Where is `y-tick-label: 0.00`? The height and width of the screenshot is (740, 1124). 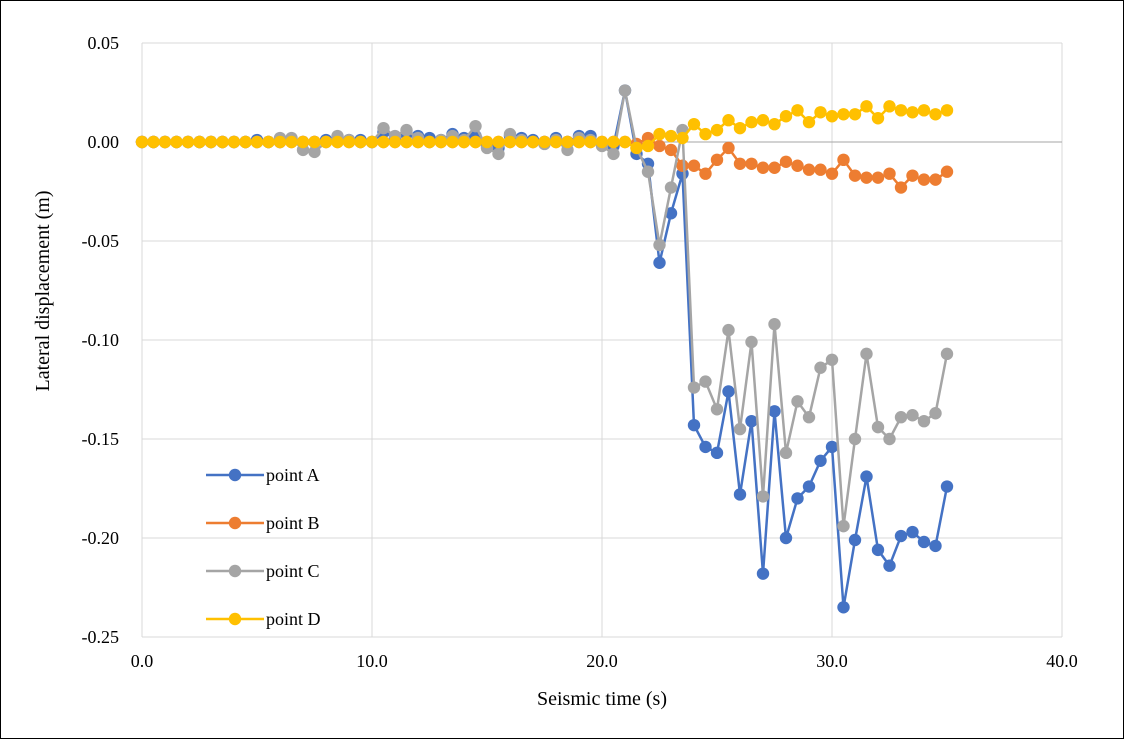 y-tick-label: 0.00 is located at coordinates (104, 142).